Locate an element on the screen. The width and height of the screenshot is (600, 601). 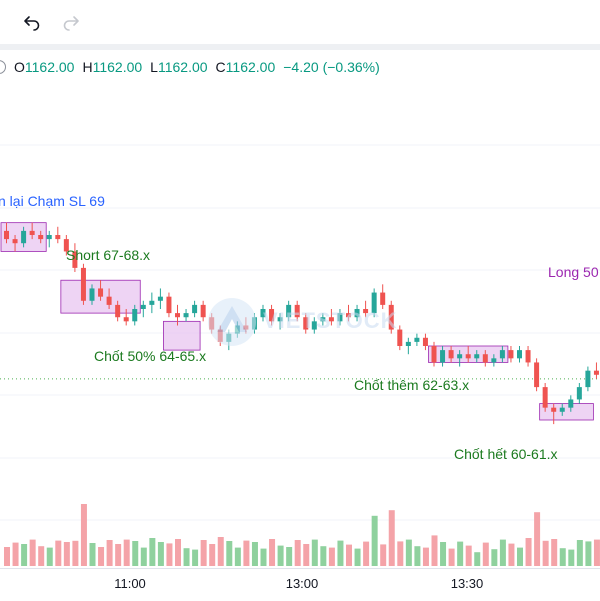
high-value: 1162.00 is located at coordinates (117, 67).